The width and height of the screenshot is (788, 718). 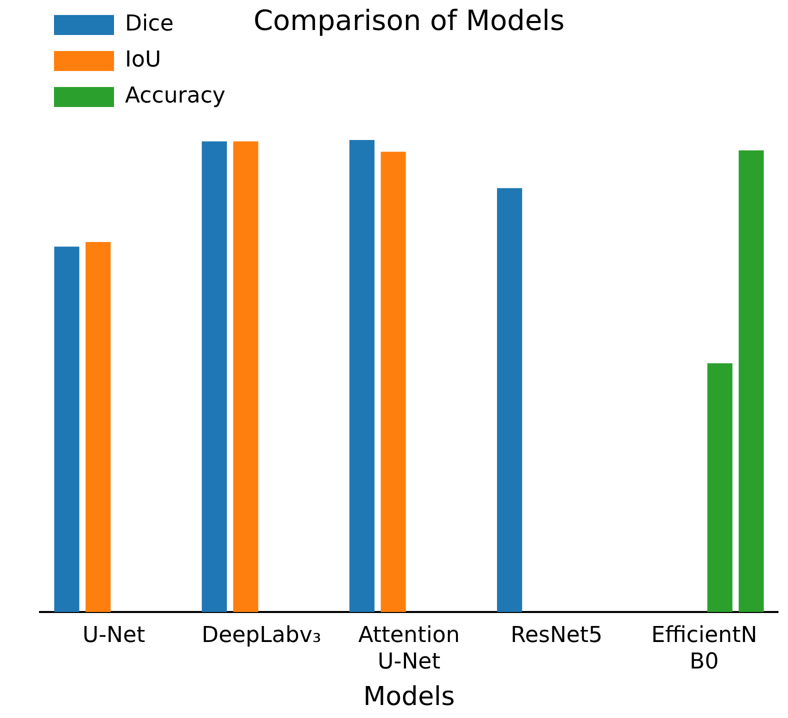 What do you see at coordinates (409, 648) in the screenshot?
I see `x-tick-label: Attention U-Net` at bounding box center [409, 648].